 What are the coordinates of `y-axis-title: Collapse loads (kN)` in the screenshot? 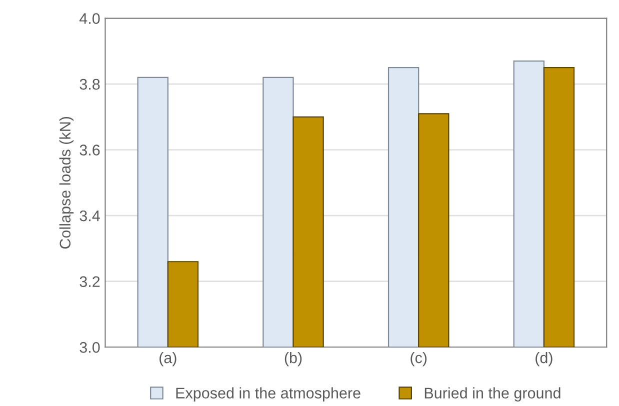 It's located at (66, 182).